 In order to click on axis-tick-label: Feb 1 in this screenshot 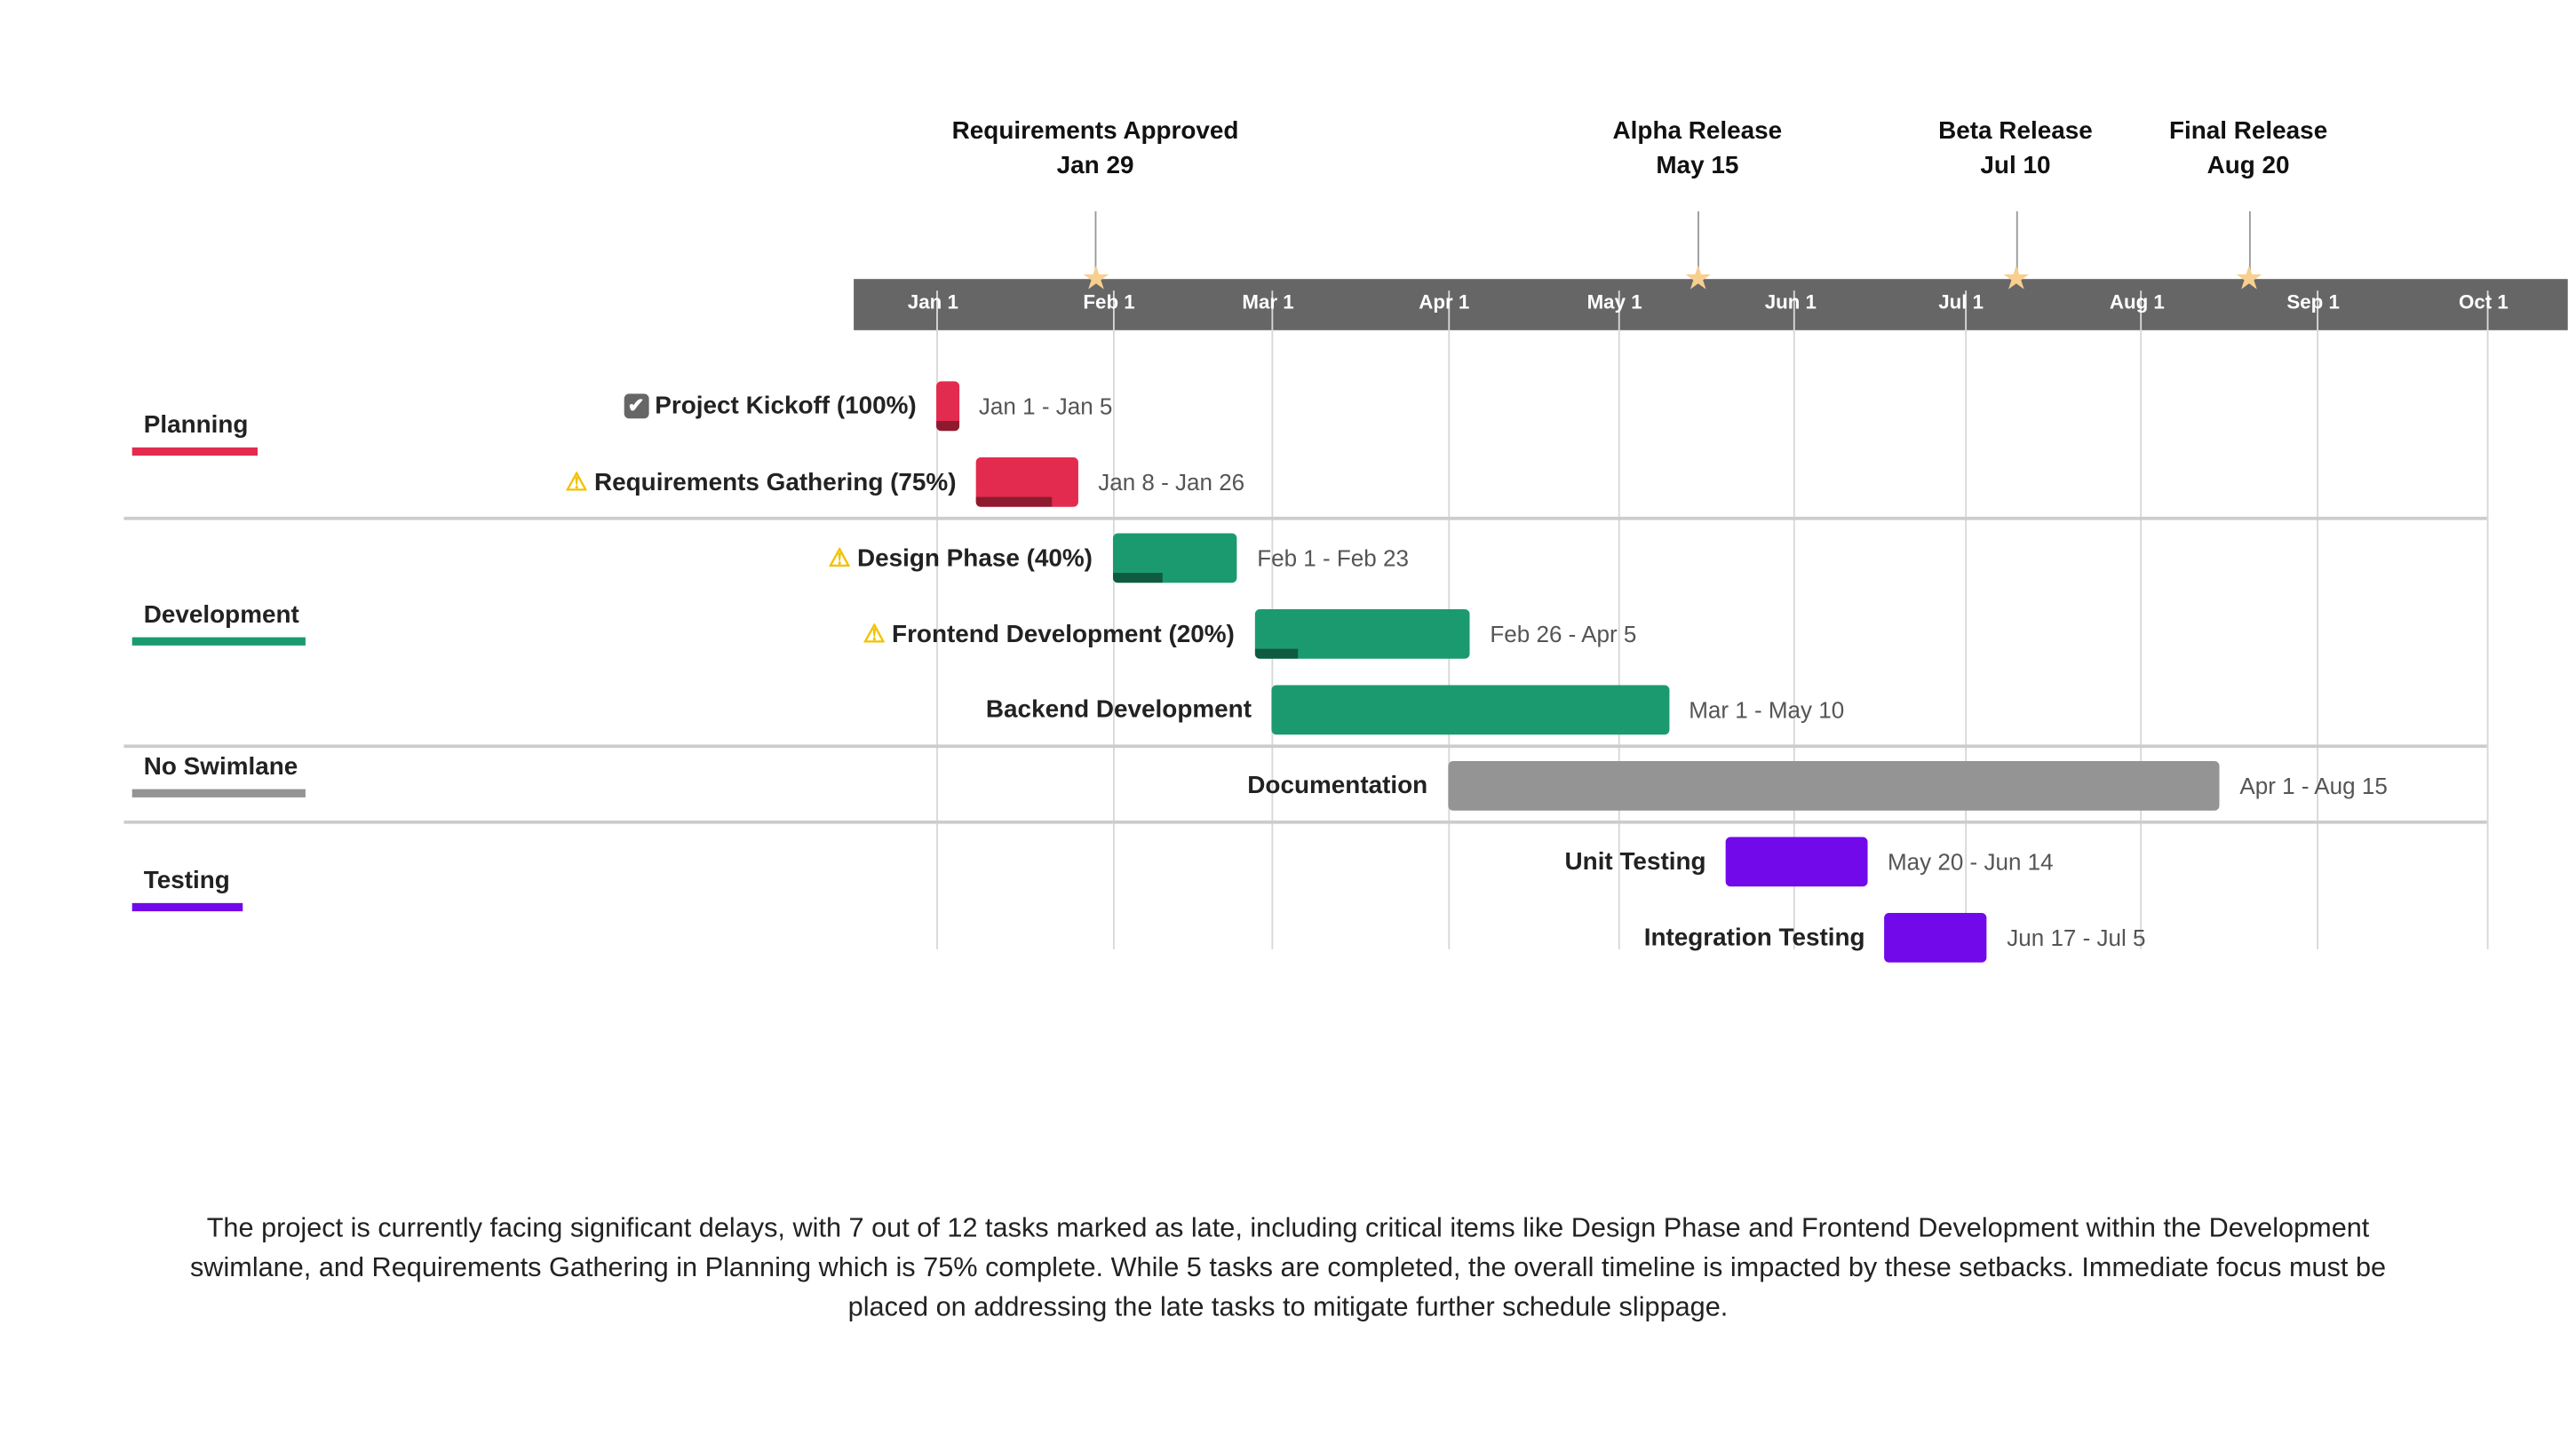, I will do `click(1109, 302)`.